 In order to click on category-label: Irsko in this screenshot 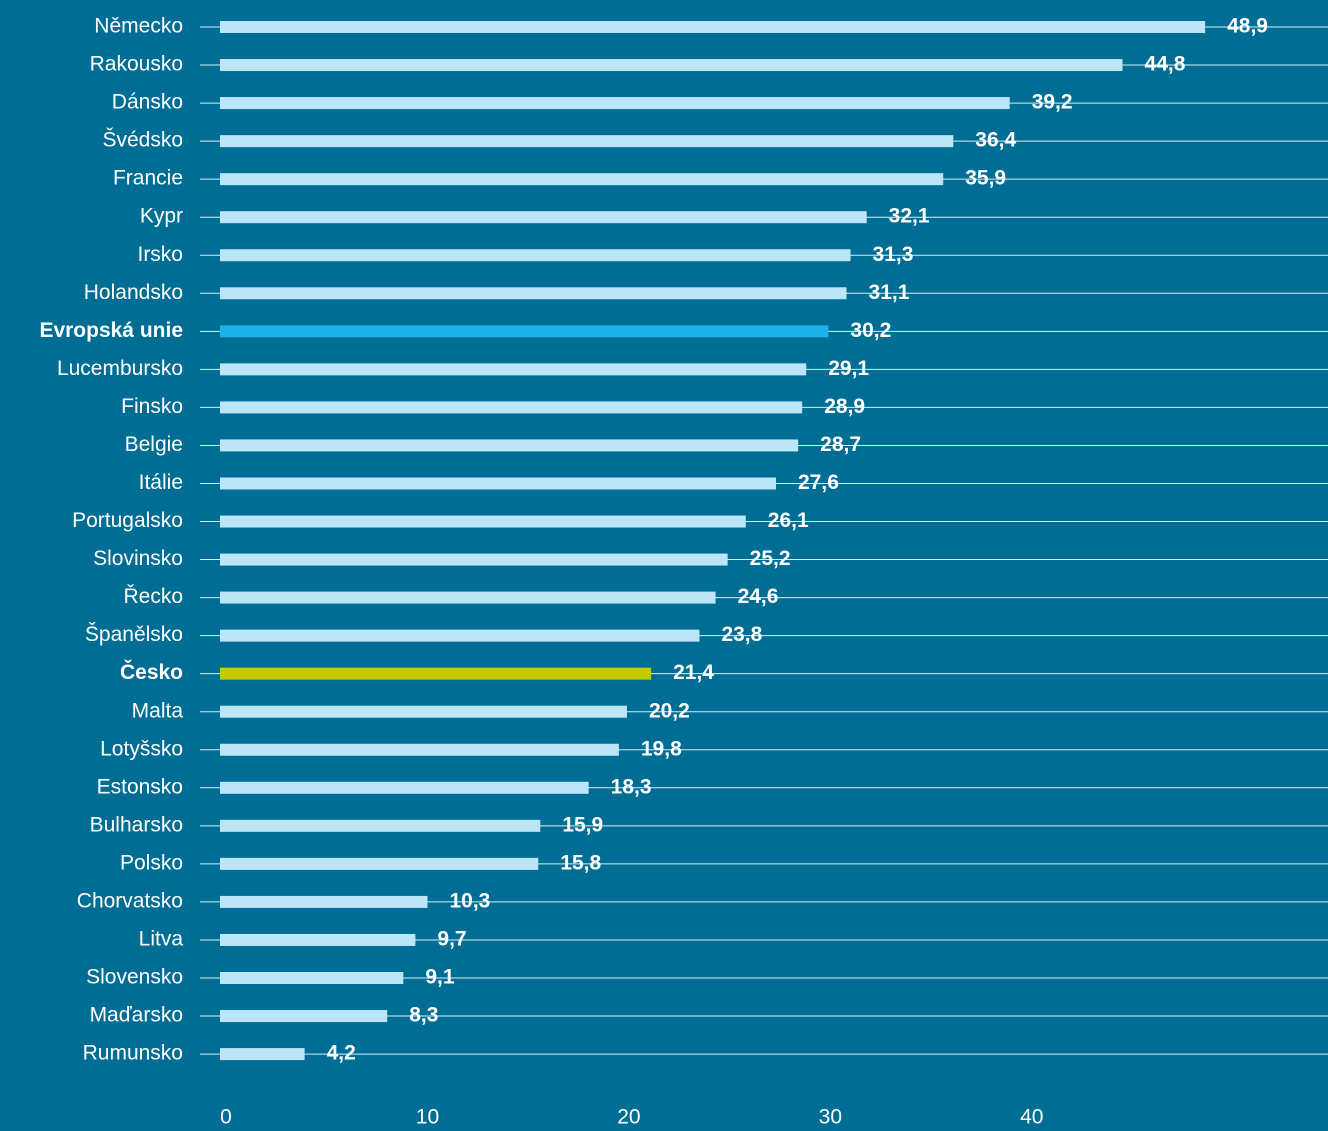, I will do `click(160, 254)`.